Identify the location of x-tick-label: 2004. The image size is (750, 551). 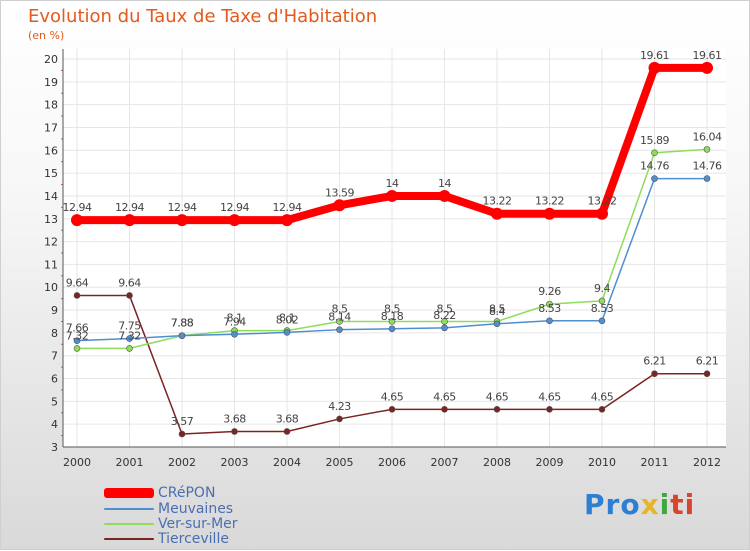
(287, 462).